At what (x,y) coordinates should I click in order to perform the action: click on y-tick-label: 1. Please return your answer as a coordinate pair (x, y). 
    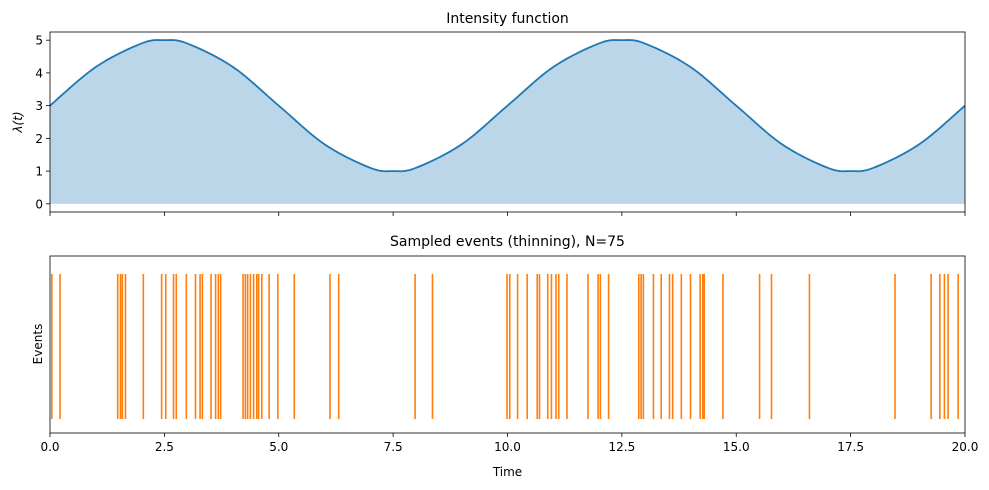
    Looking at the image, I should click on (39, 172).